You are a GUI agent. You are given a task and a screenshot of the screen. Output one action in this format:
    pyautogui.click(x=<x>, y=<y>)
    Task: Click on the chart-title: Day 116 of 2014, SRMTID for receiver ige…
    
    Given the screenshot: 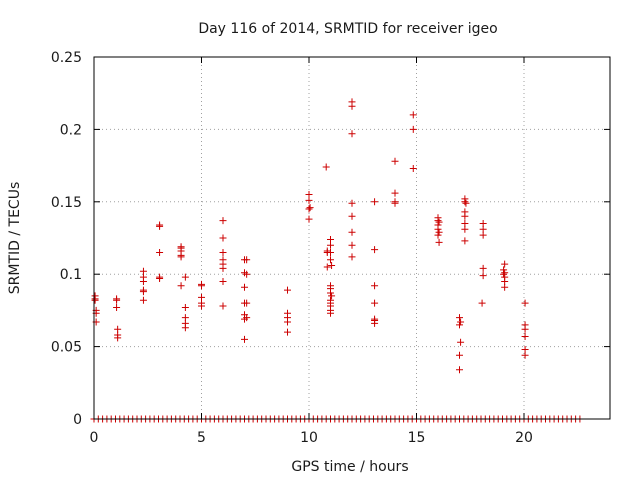 What is the action you would take?
    pyautogui.click(x=347, y=29)
    